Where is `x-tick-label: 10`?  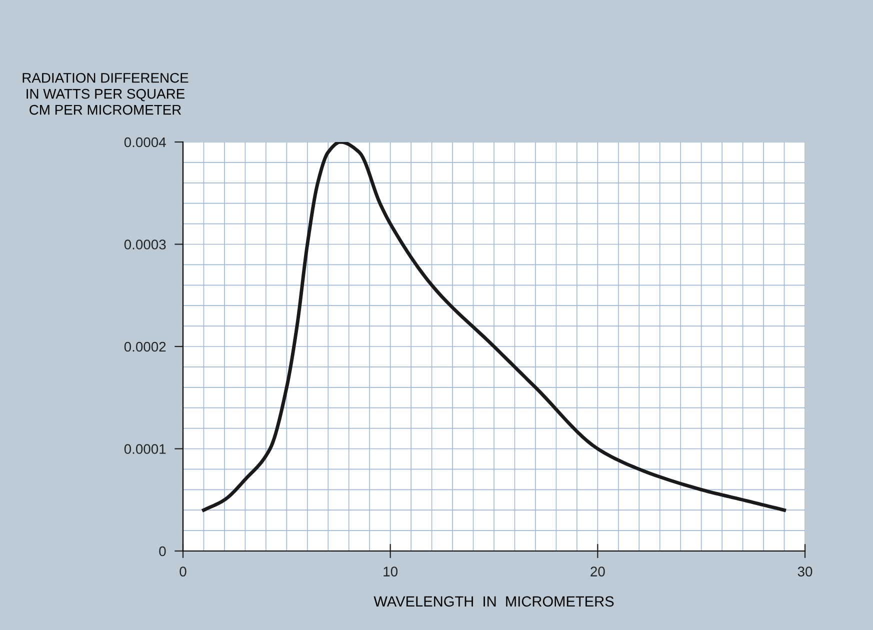
x-tick-label: 10 is located at coordinates (391, 571).